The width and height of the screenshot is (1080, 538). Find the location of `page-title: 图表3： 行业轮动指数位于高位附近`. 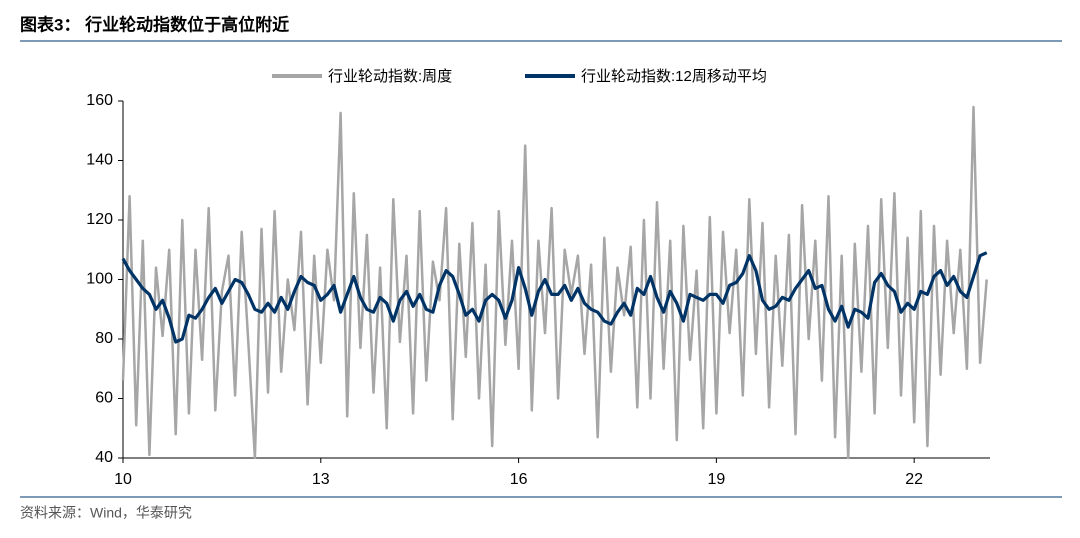

page-title: 图表3： 行业轮动指数位于高位附近 is located at coordinates (154, 24).